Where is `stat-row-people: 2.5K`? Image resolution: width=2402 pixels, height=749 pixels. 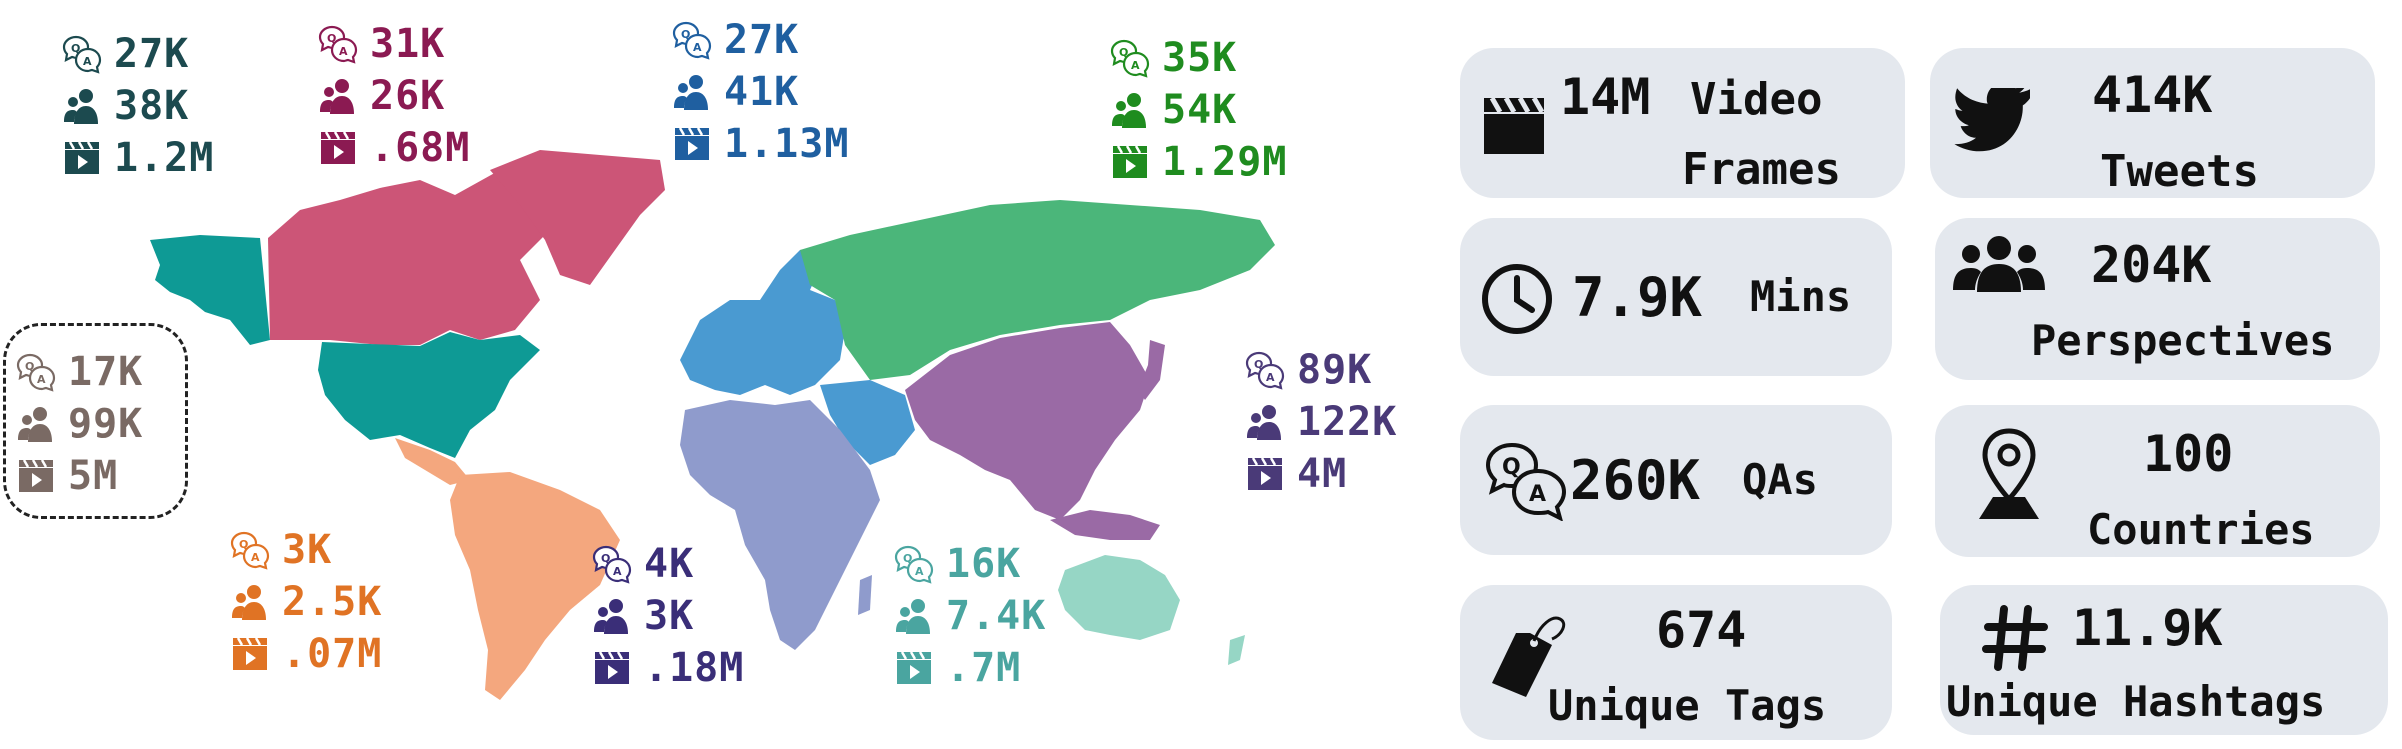
stat-row-people: 2.5K is located at coordinates (306, 602).